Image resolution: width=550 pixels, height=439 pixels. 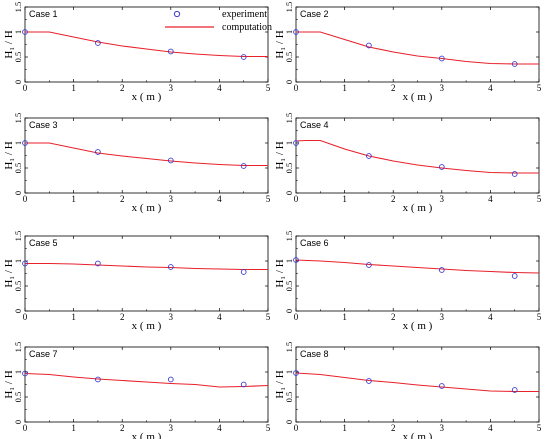 What do you see at coordinates (408, 390) in the screenshot?
I see `chart-panel-case-8: 0 1 2 3 4 5 0 0.5 1 1.5 x ( m ) H₁ / H Case 8` at bounding box center [408, 390].